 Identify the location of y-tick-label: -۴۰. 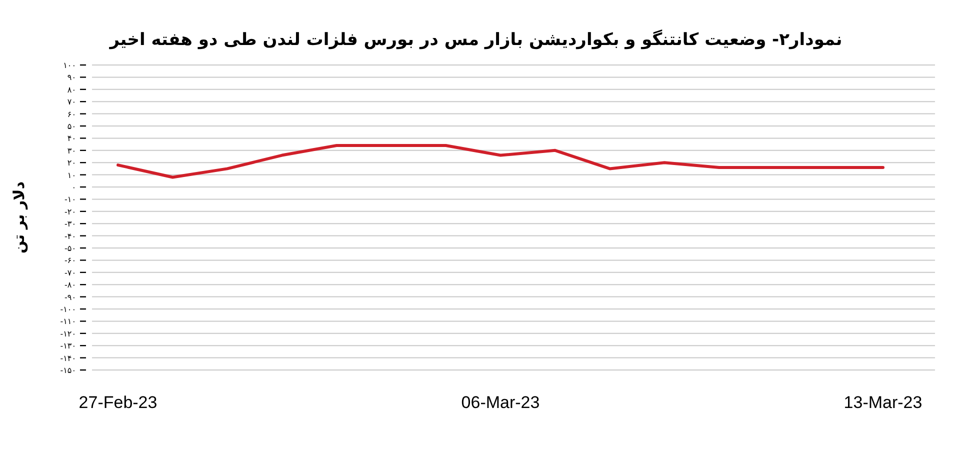
(70, 236).